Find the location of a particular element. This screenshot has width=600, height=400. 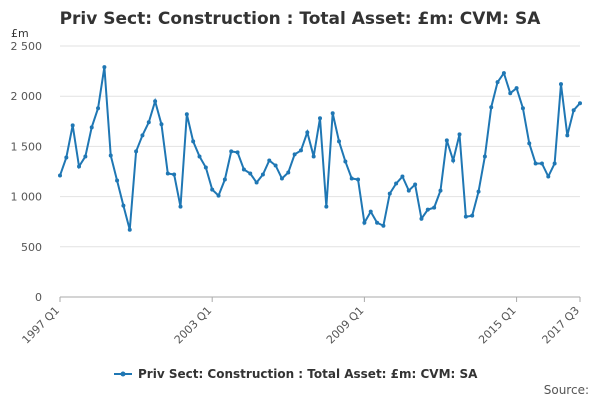

x-axis-ticks: 1997 Q1 2003 Q1 2009 Q1 2015 Q1 2017 Q3 is located at coordinates (301, 322).